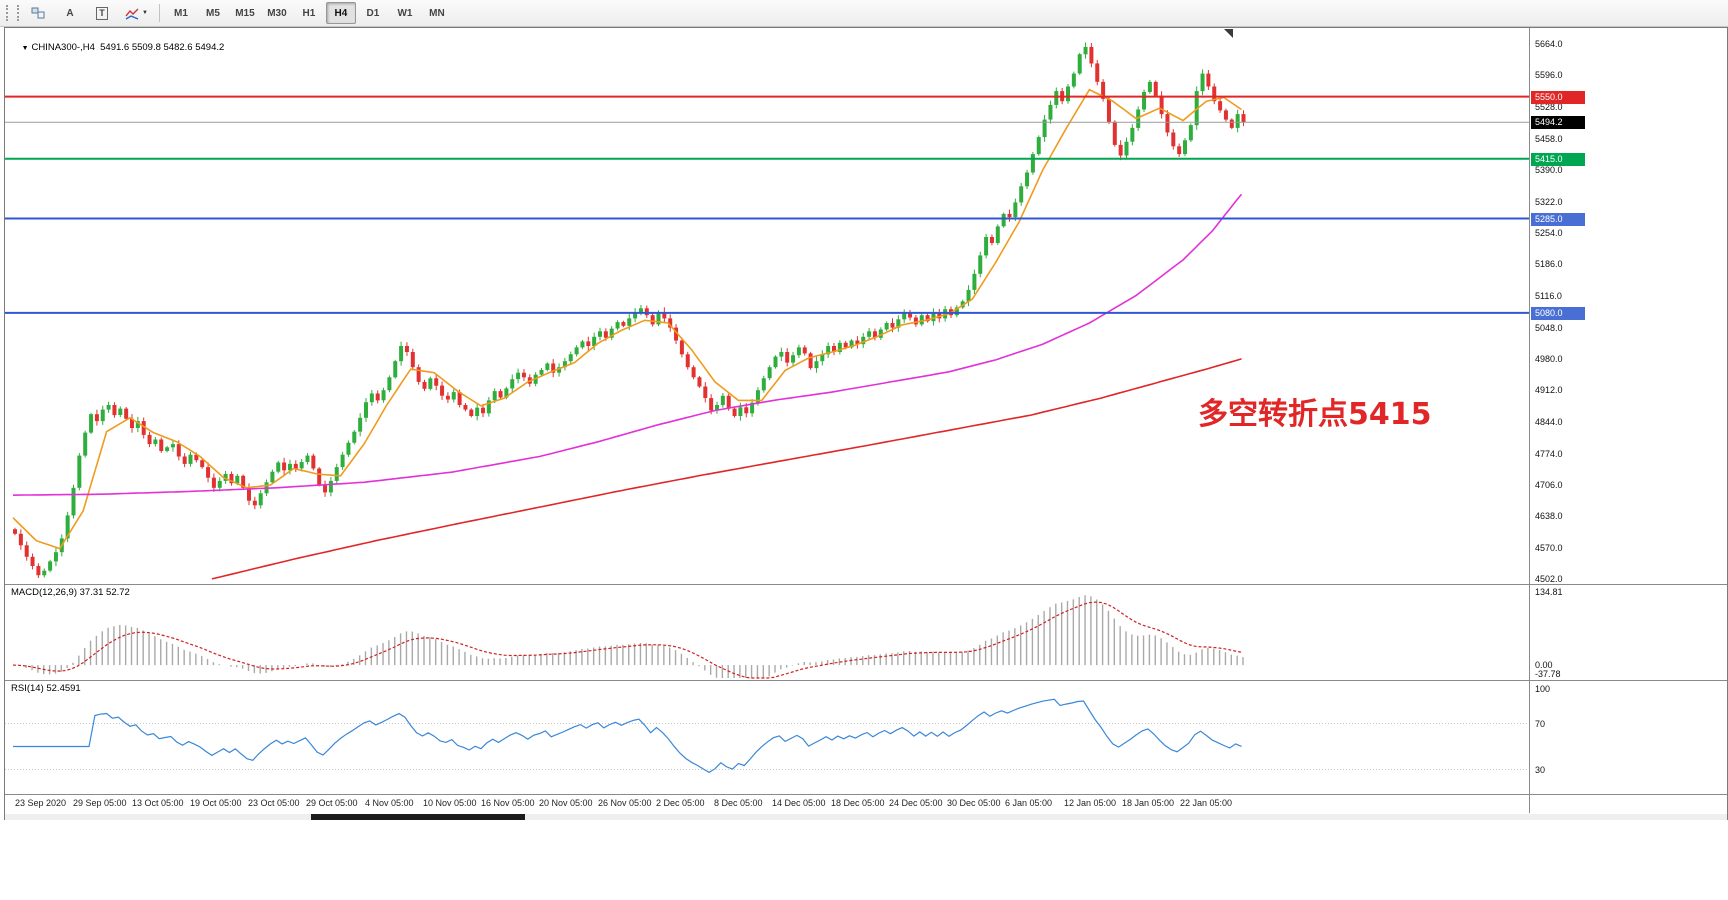  Describe the element at coordinates (1315, 414) in the screenshot. I see `chart-annotation-text: 多空转折点5415` at that location.